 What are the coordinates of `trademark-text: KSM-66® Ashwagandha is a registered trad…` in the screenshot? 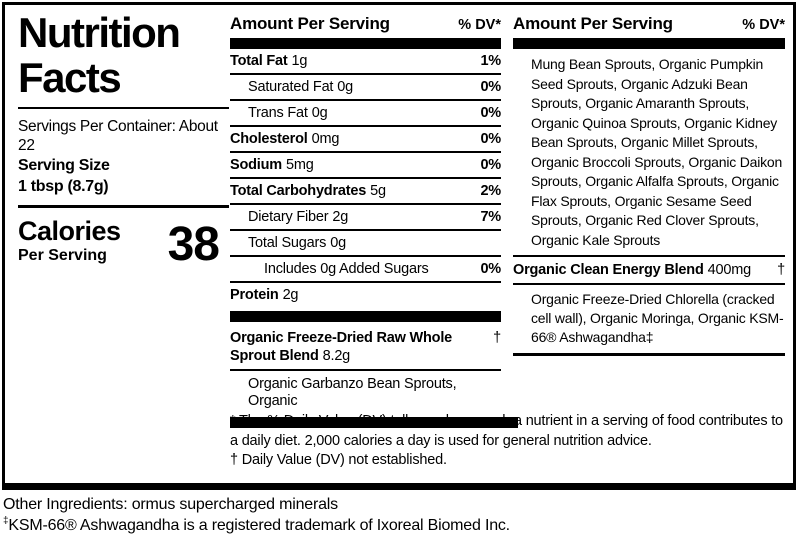 It's located at (259, 525).